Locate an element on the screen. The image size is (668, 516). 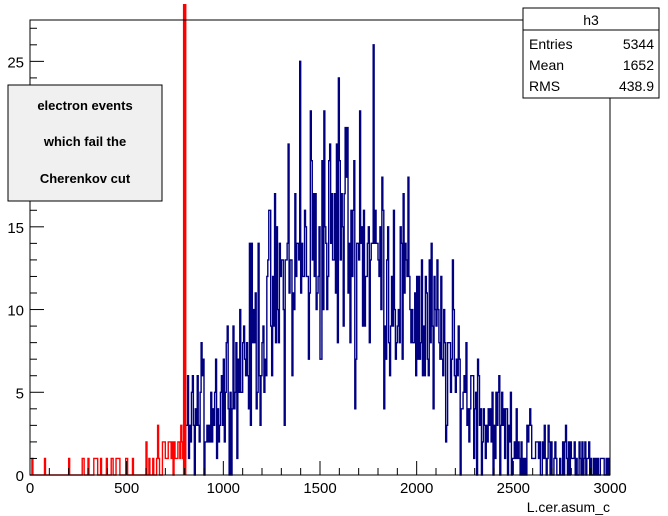
stats-mean-value: 1652 is located at coordinates (638, 65).